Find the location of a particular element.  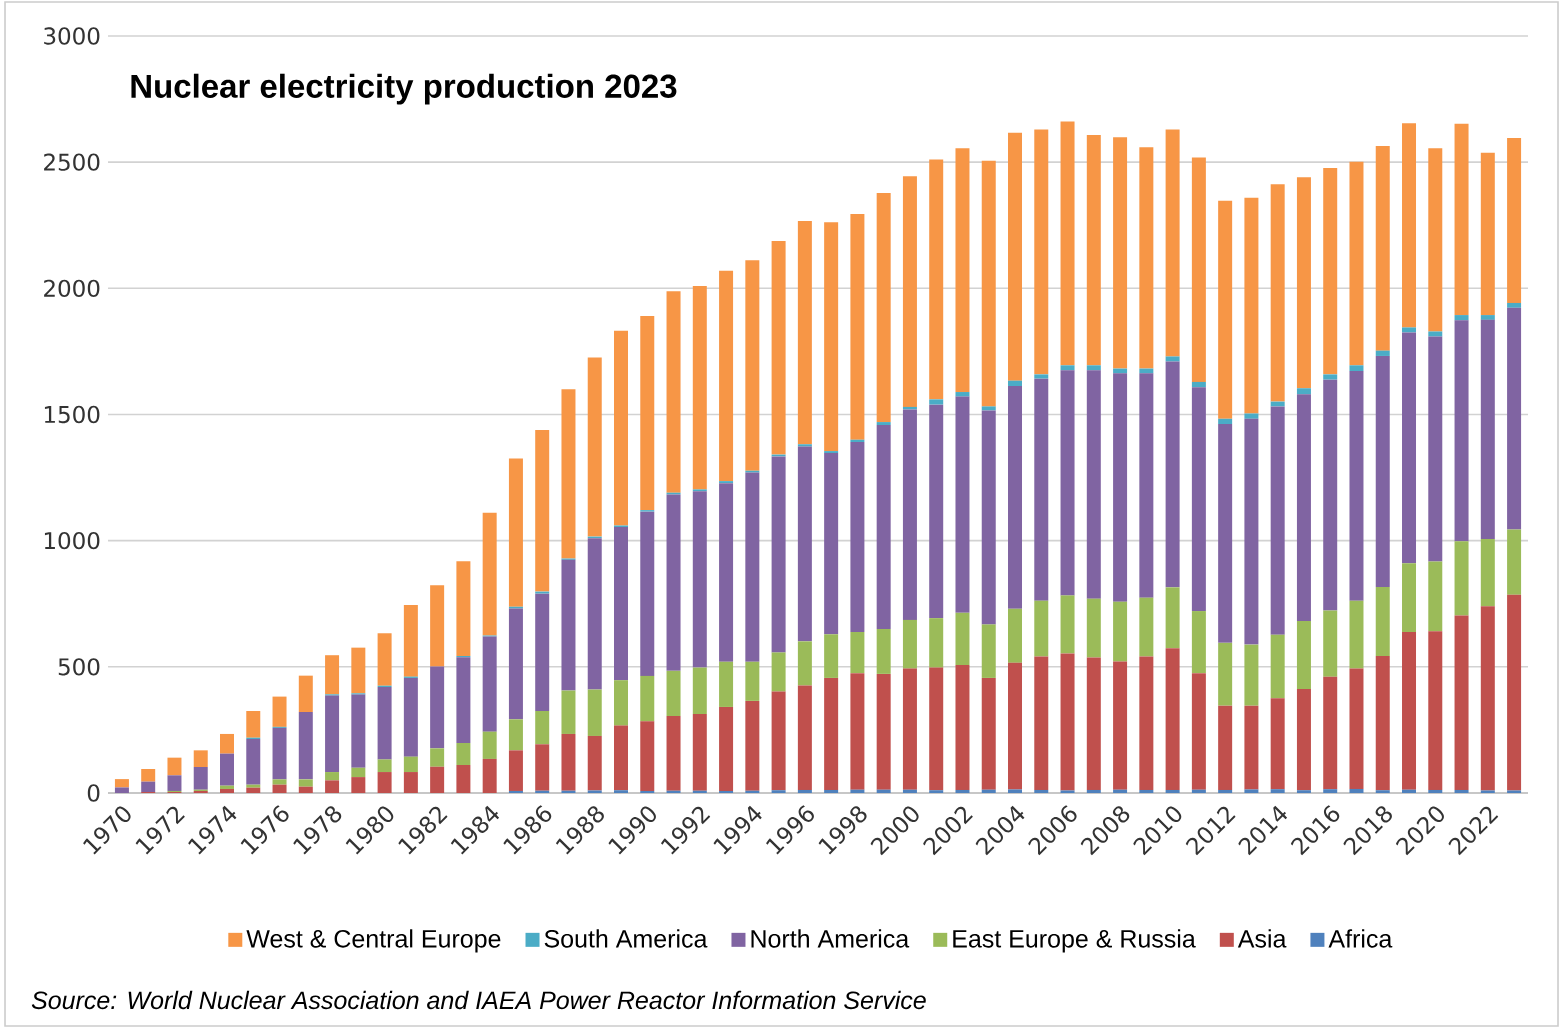

legend-label: West & Central Europe is located at coordinates (373, 941).